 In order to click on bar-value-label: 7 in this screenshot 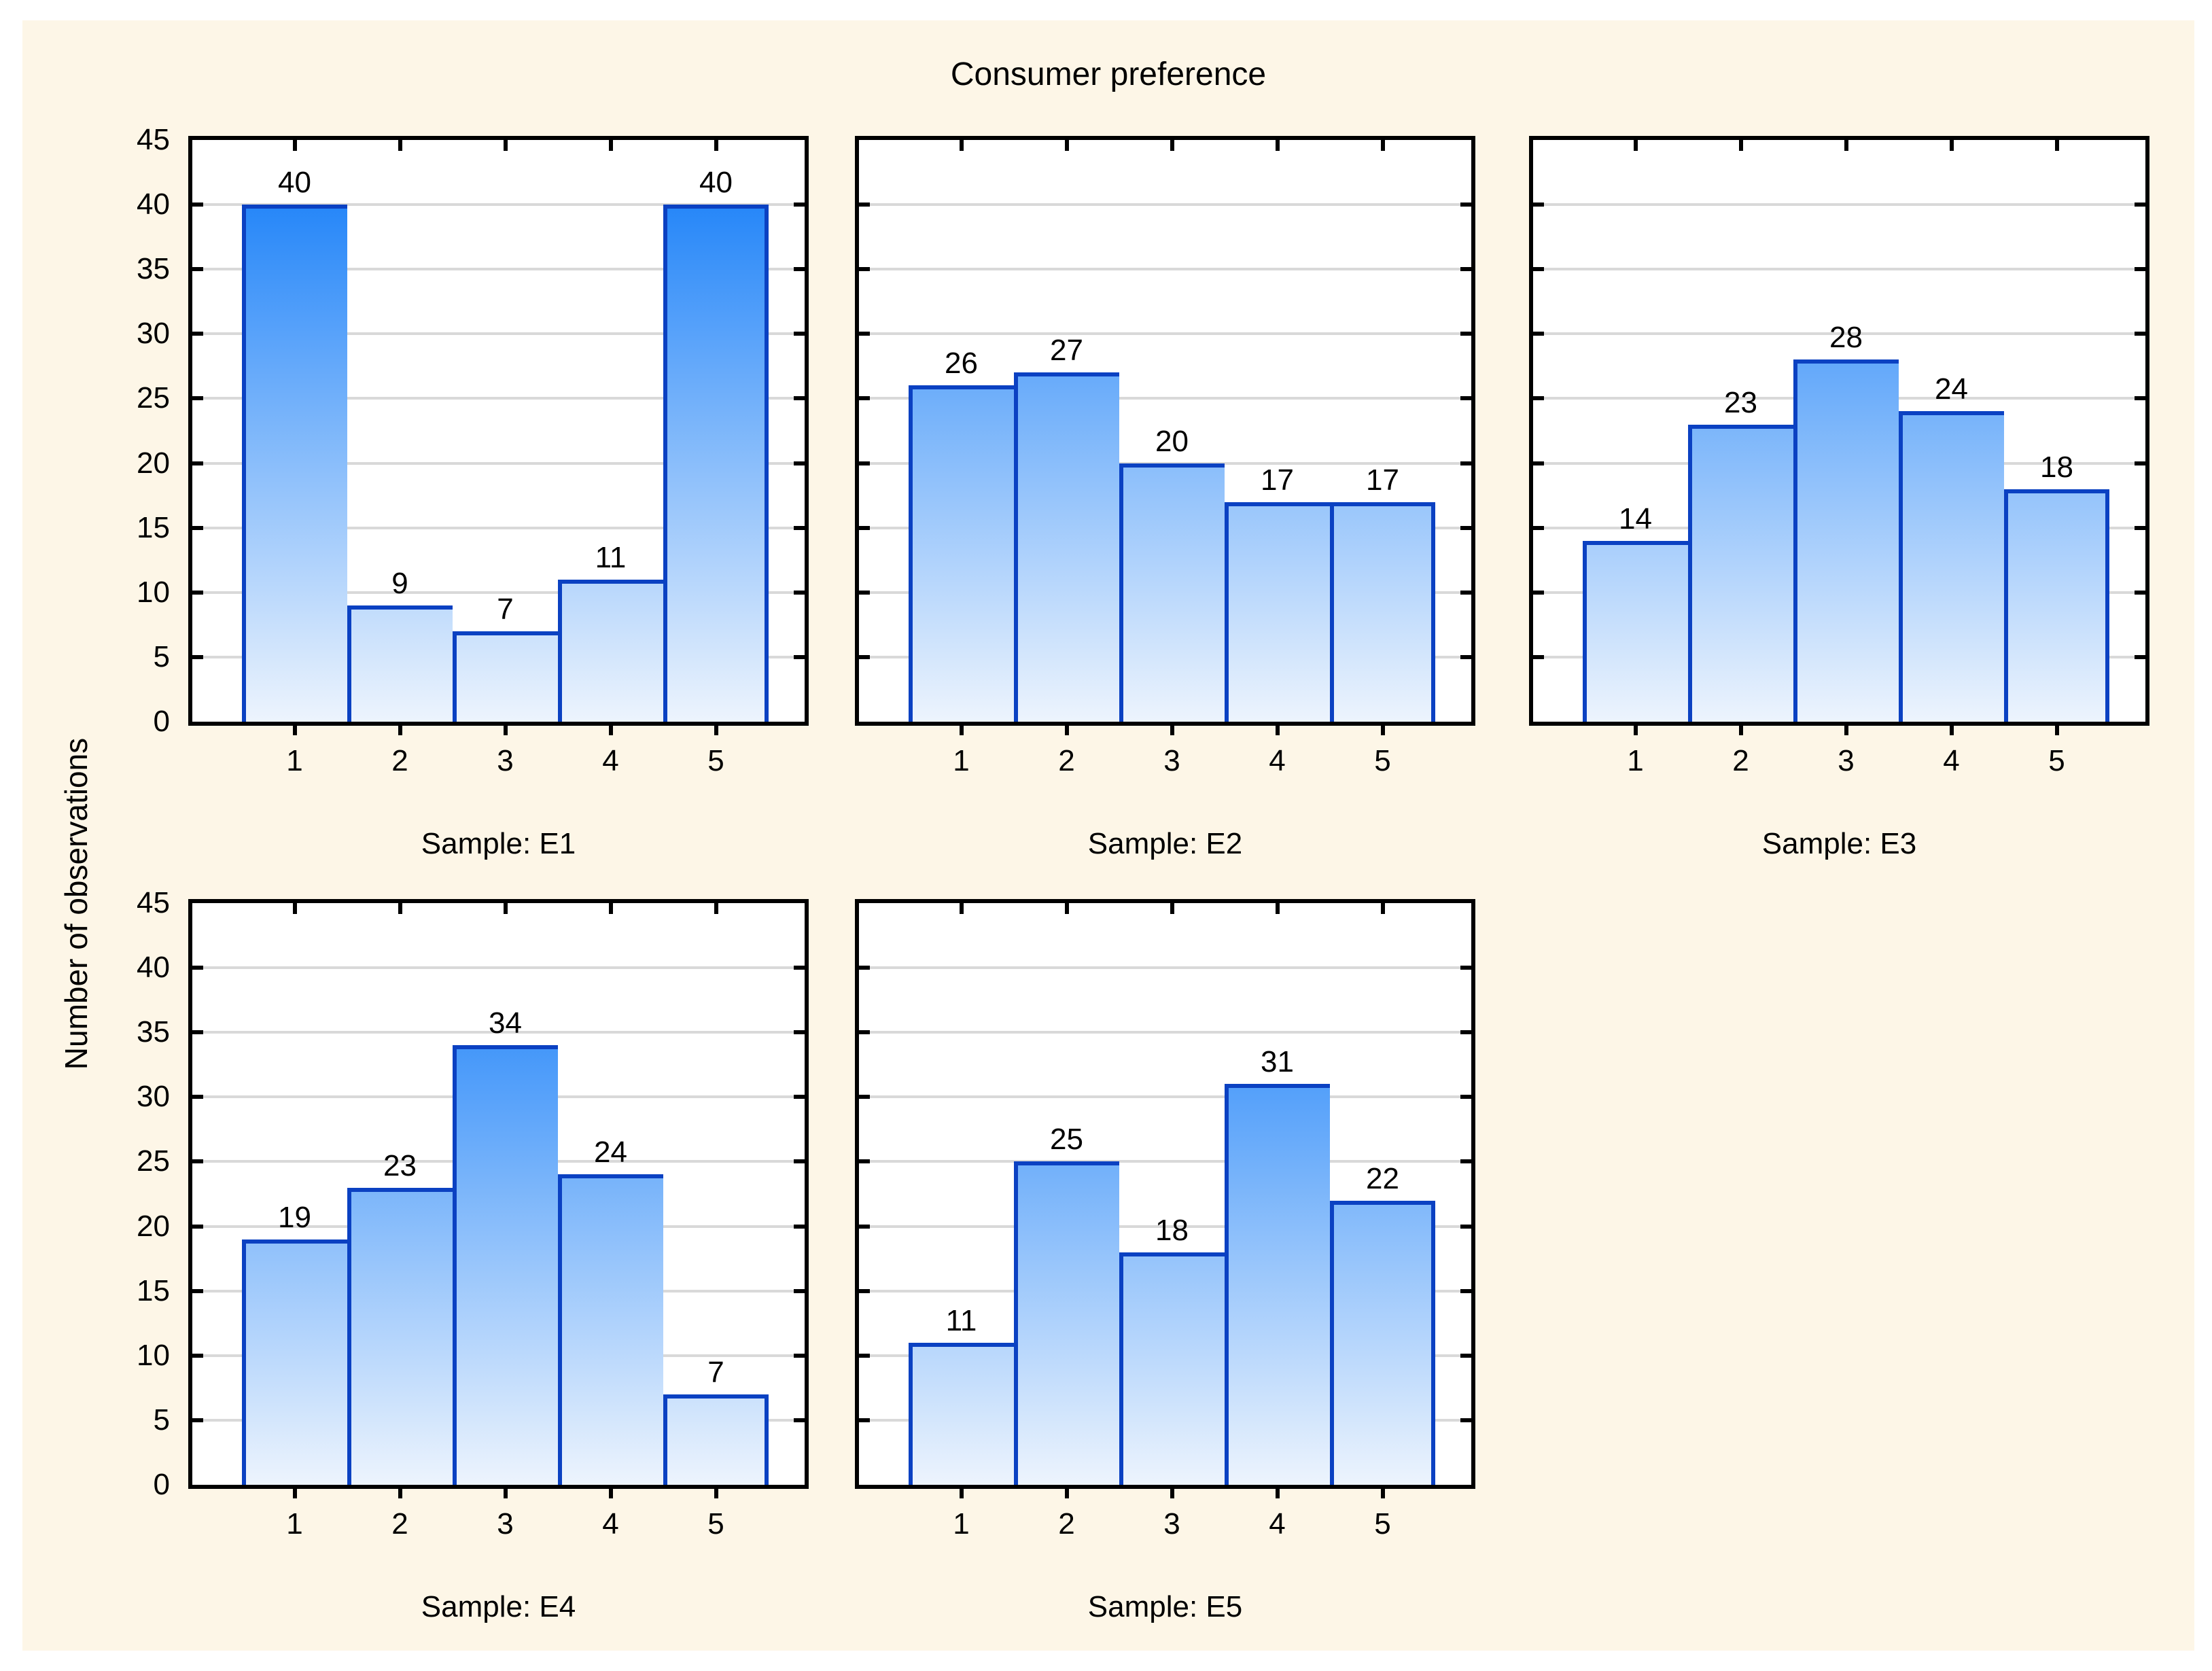, I will do `click(715, 1372)`.